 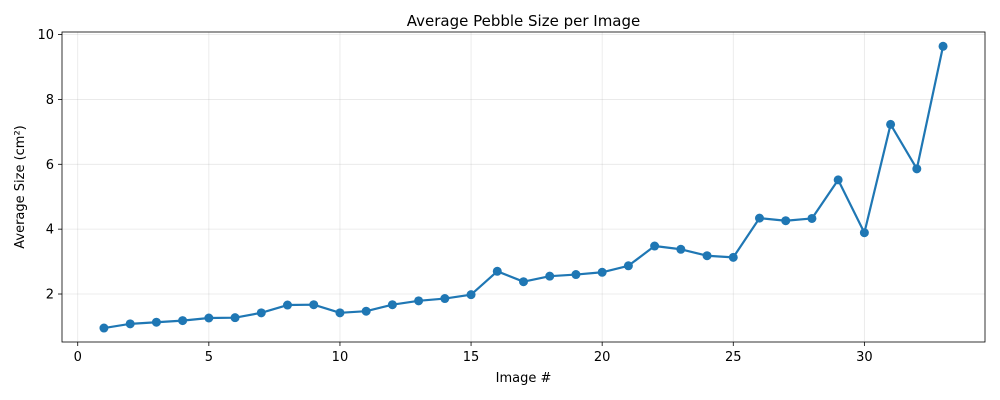 I want to click on x-tick-label: 20, so click(x=602, y=357).